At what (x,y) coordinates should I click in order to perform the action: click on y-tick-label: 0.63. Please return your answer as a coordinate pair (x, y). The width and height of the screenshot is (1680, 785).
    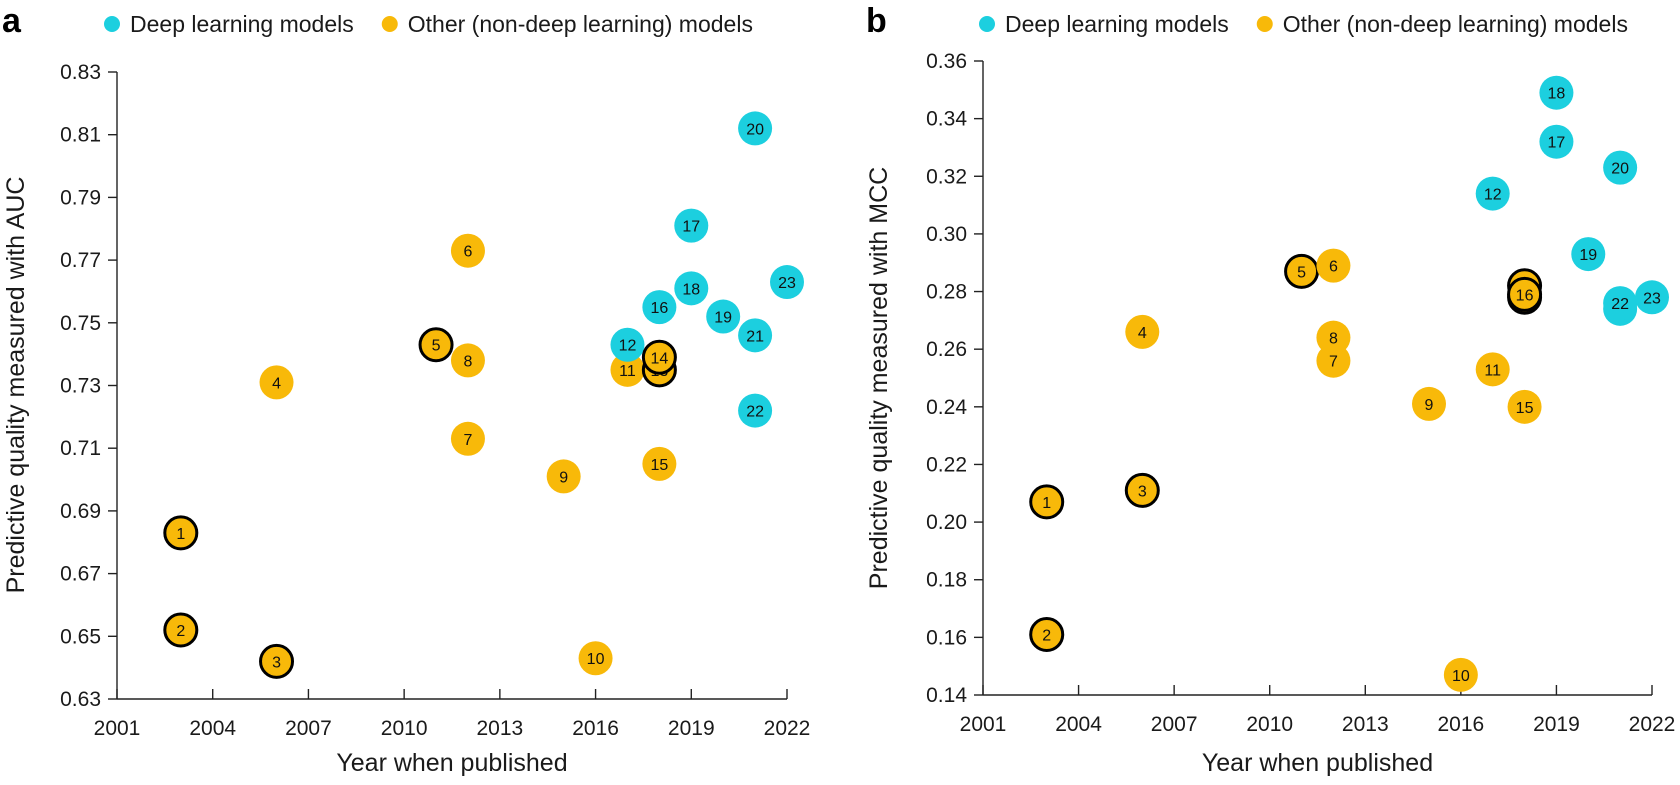
    Looking at the image, I should click on (80, 699).